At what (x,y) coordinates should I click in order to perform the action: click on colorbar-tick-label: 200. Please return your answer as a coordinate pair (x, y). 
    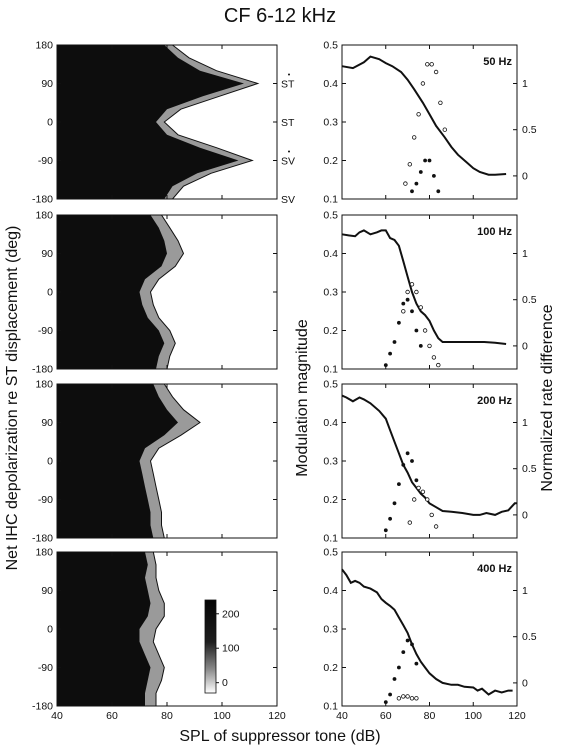
    Looking at the image, I should click on (231, 614).